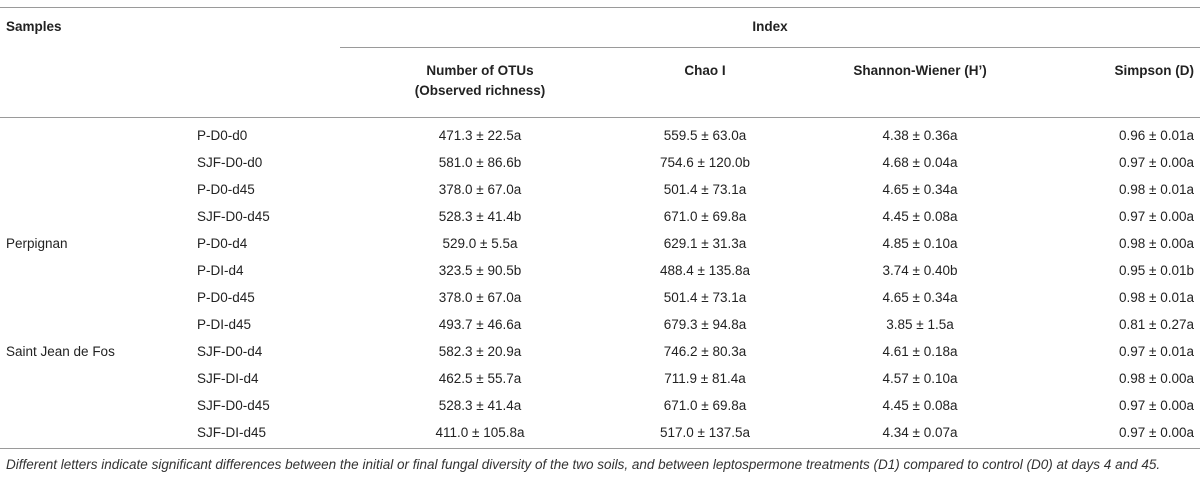 This screenshot has height=500, width=1200. Describe the element at coordinates (920, 432) in the screenshot. I see `shannon-value: 4.34 ± 0.07a` at that location.